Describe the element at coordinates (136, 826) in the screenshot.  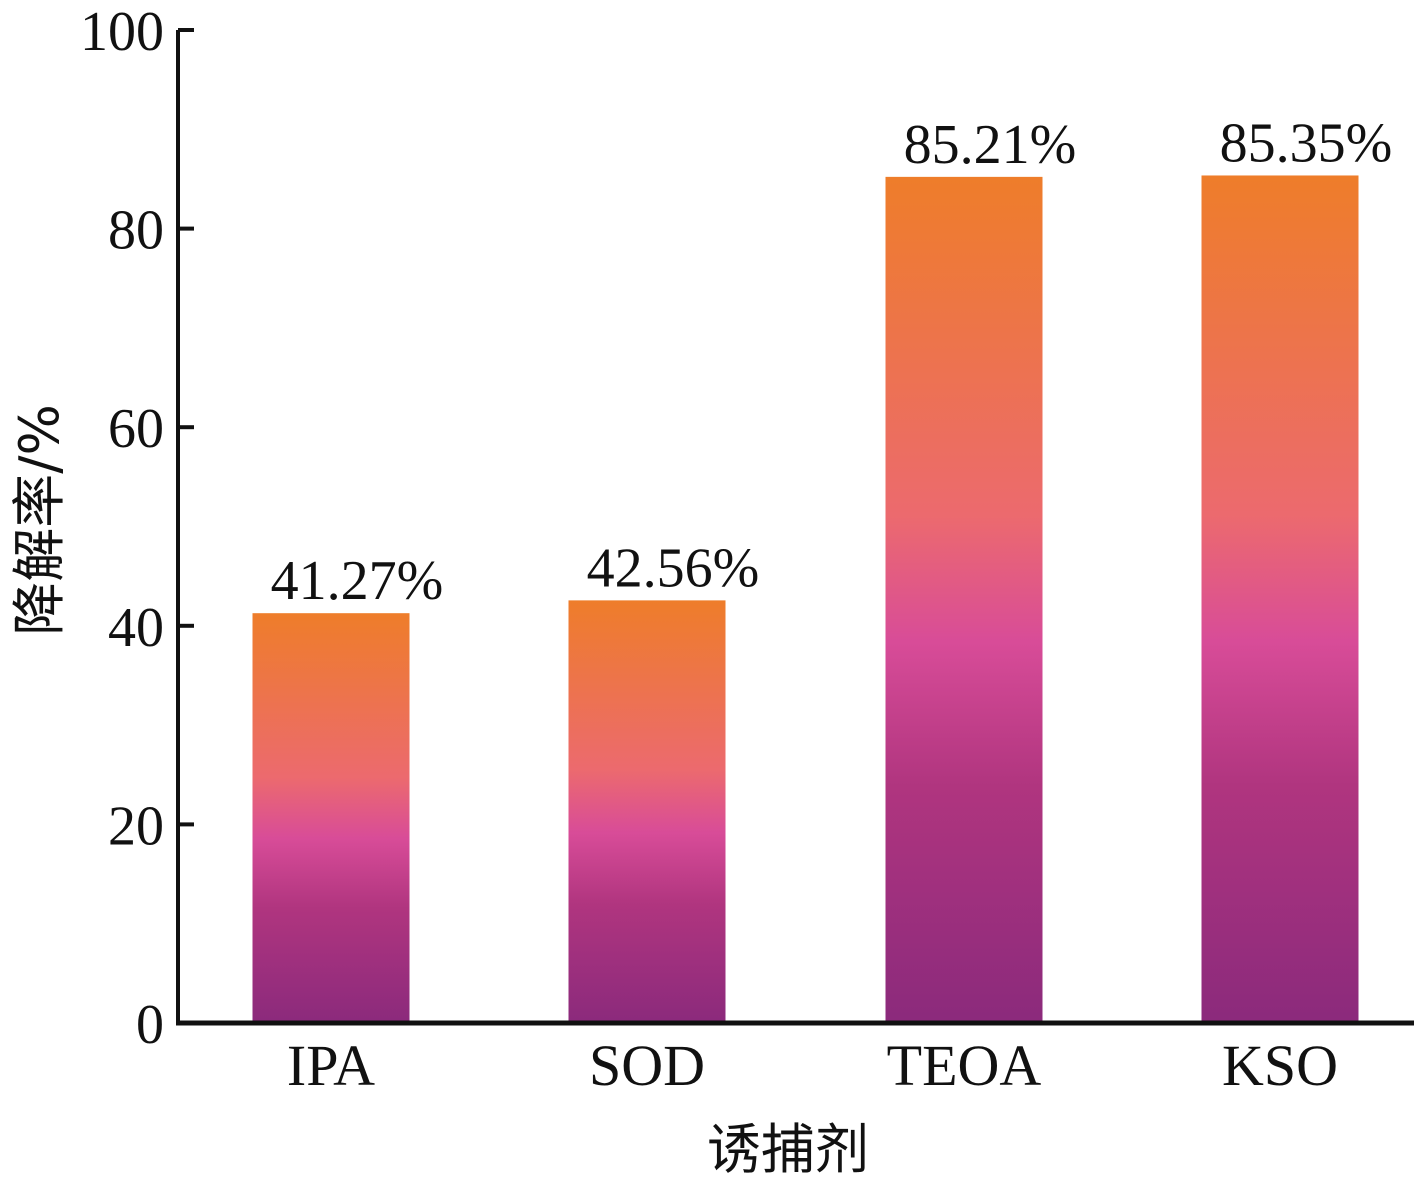
I see `y-tick-label: 20` at that location.